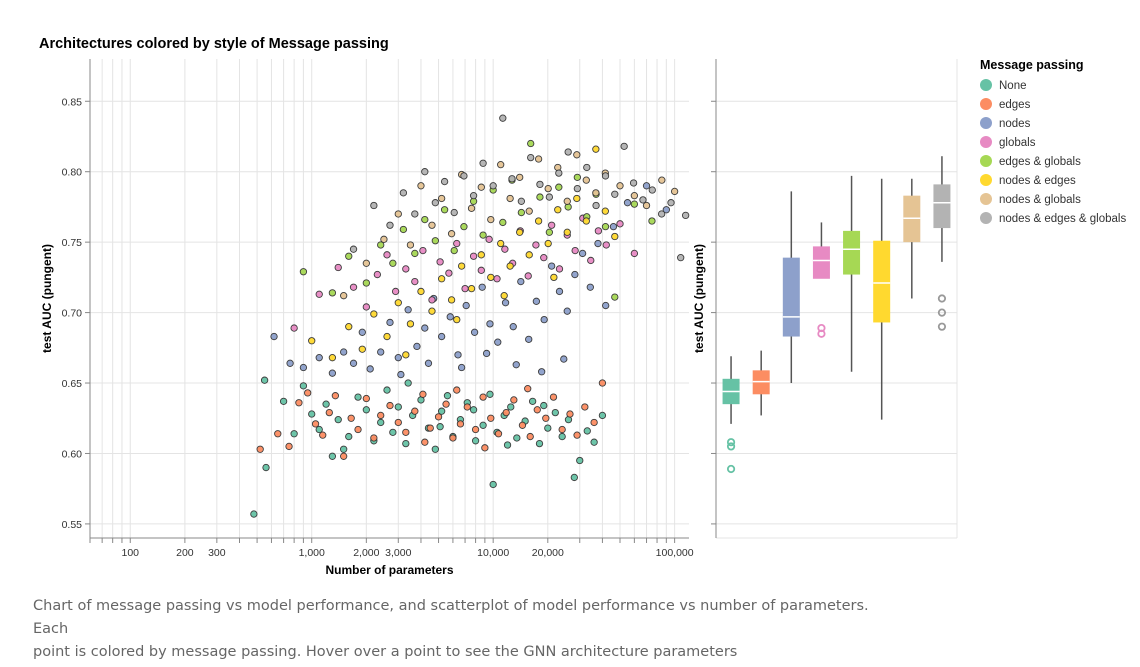 The height and width of the screenshot is (667, 1140). What do you see at coordinates (1062, 219) in the screenshot?
I see `legend-item-label: nodes & edges & globals` at bounding box center [1062, 219].